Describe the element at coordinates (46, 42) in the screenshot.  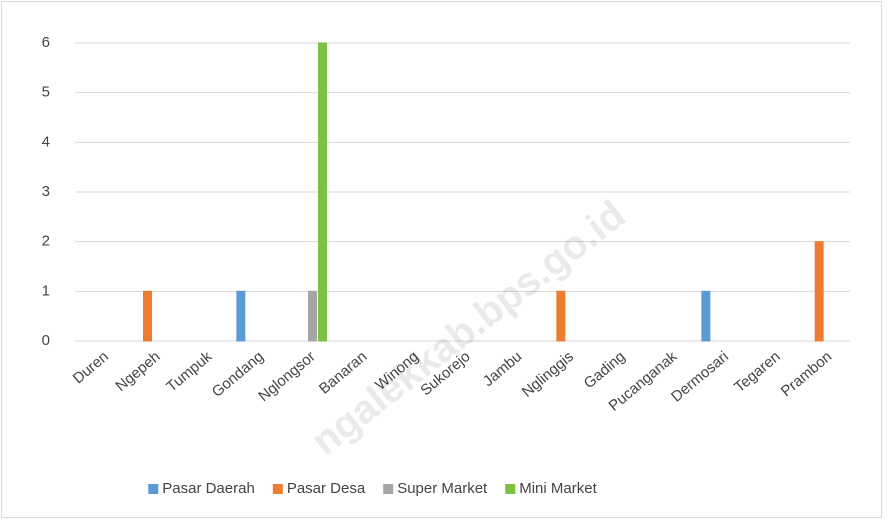
I see `y-tick-label: 6` at that location.